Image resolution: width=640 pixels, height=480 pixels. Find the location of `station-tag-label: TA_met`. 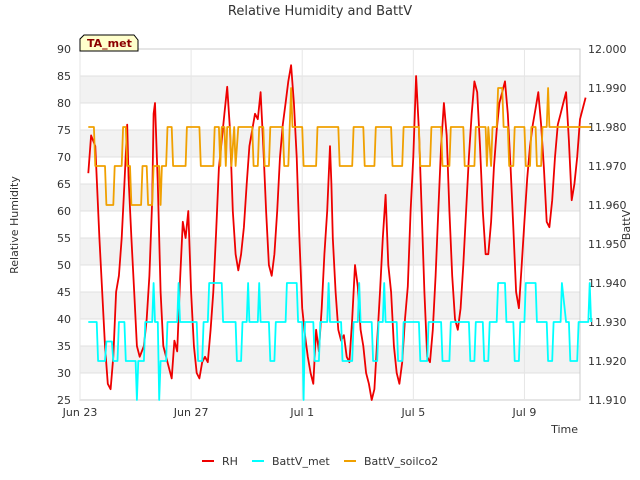

station-tag-label: TA_met is located at coordinates (109, 43).